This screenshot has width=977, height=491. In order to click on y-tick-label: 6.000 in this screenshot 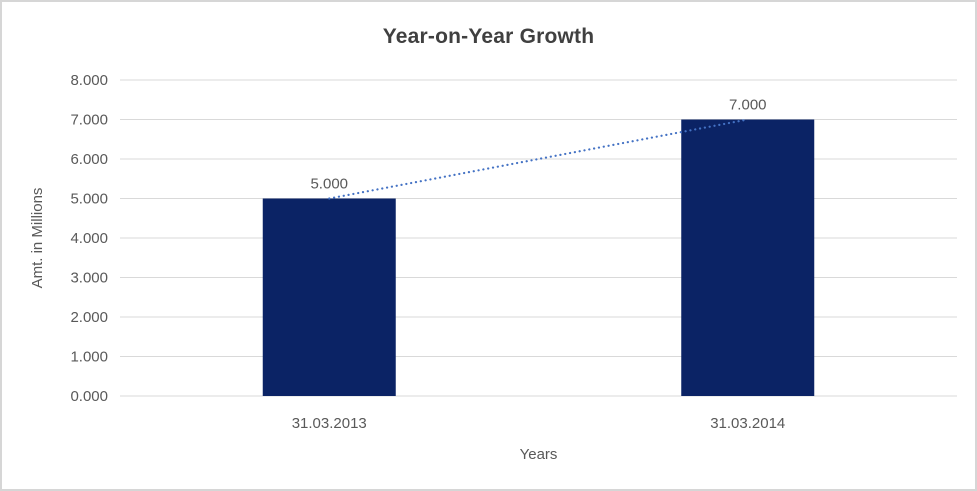, I will do `click(89, 159)`.